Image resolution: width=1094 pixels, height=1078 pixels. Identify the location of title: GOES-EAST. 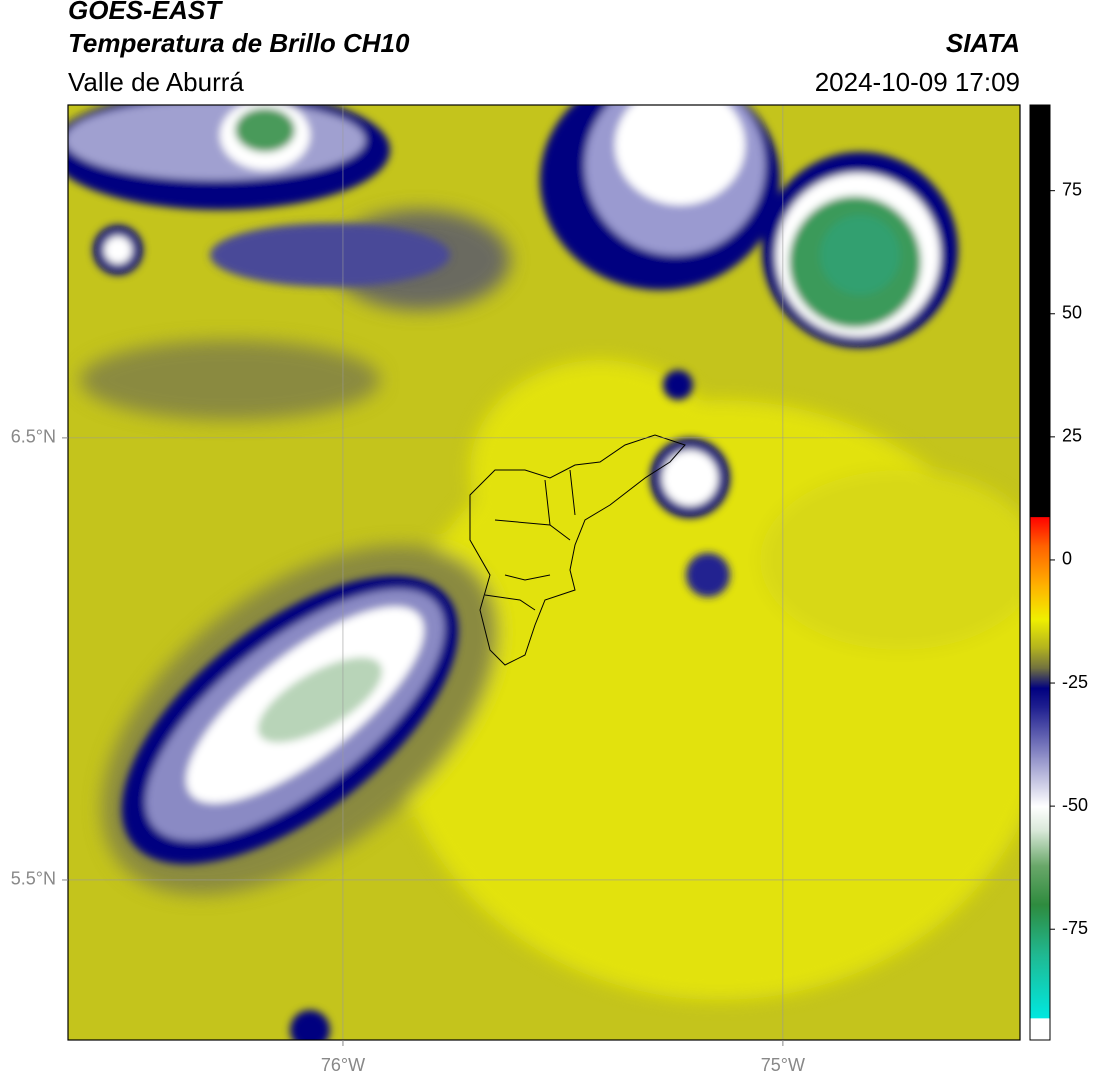
(145, 12).